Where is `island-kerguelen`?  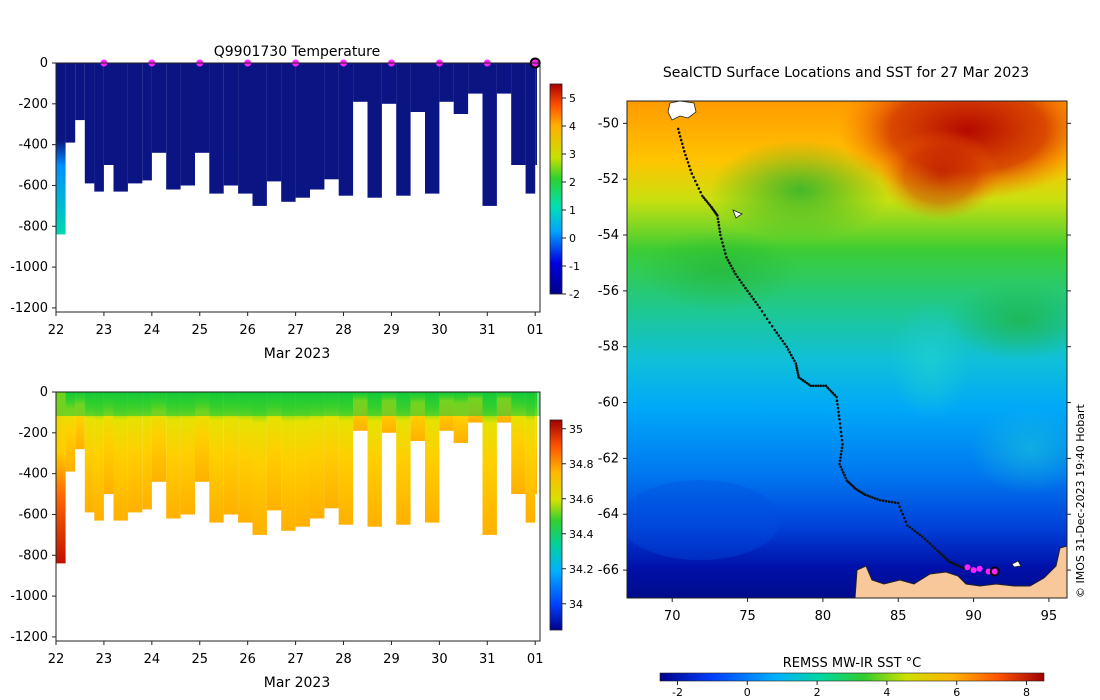 island-kerguelen is located at coordinates (682, 111).